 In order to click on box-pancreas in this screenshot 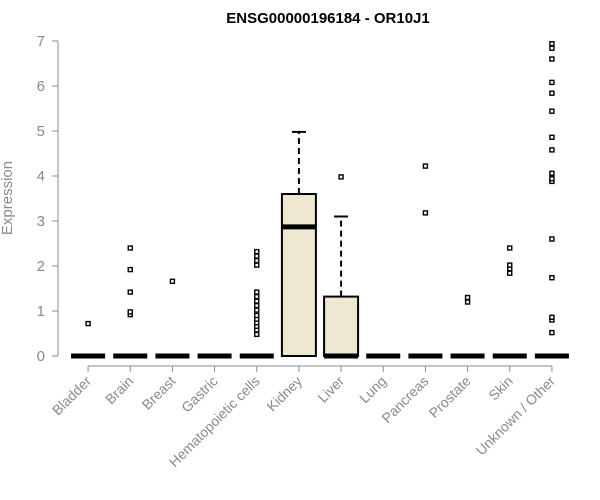, I will do `click(425, 261)`.